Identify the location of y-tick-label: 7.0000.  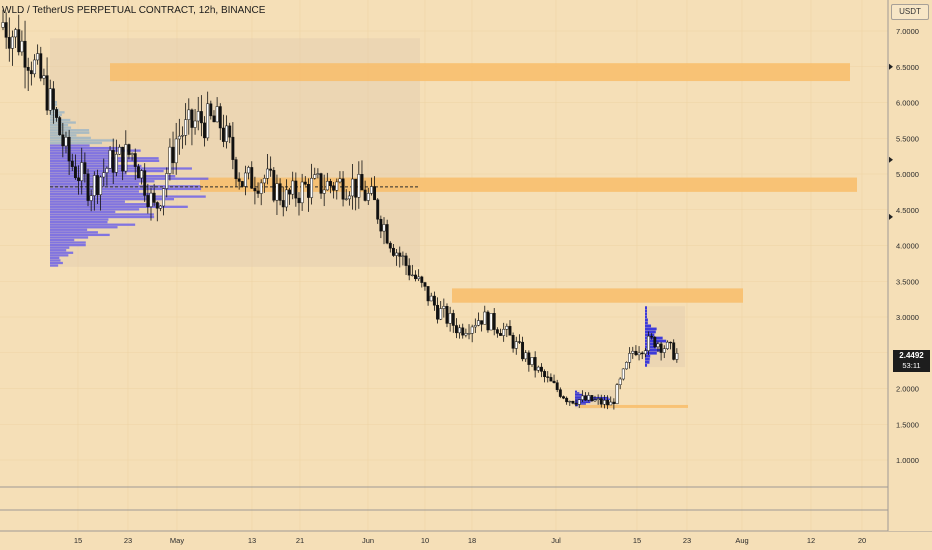
(907, 31).